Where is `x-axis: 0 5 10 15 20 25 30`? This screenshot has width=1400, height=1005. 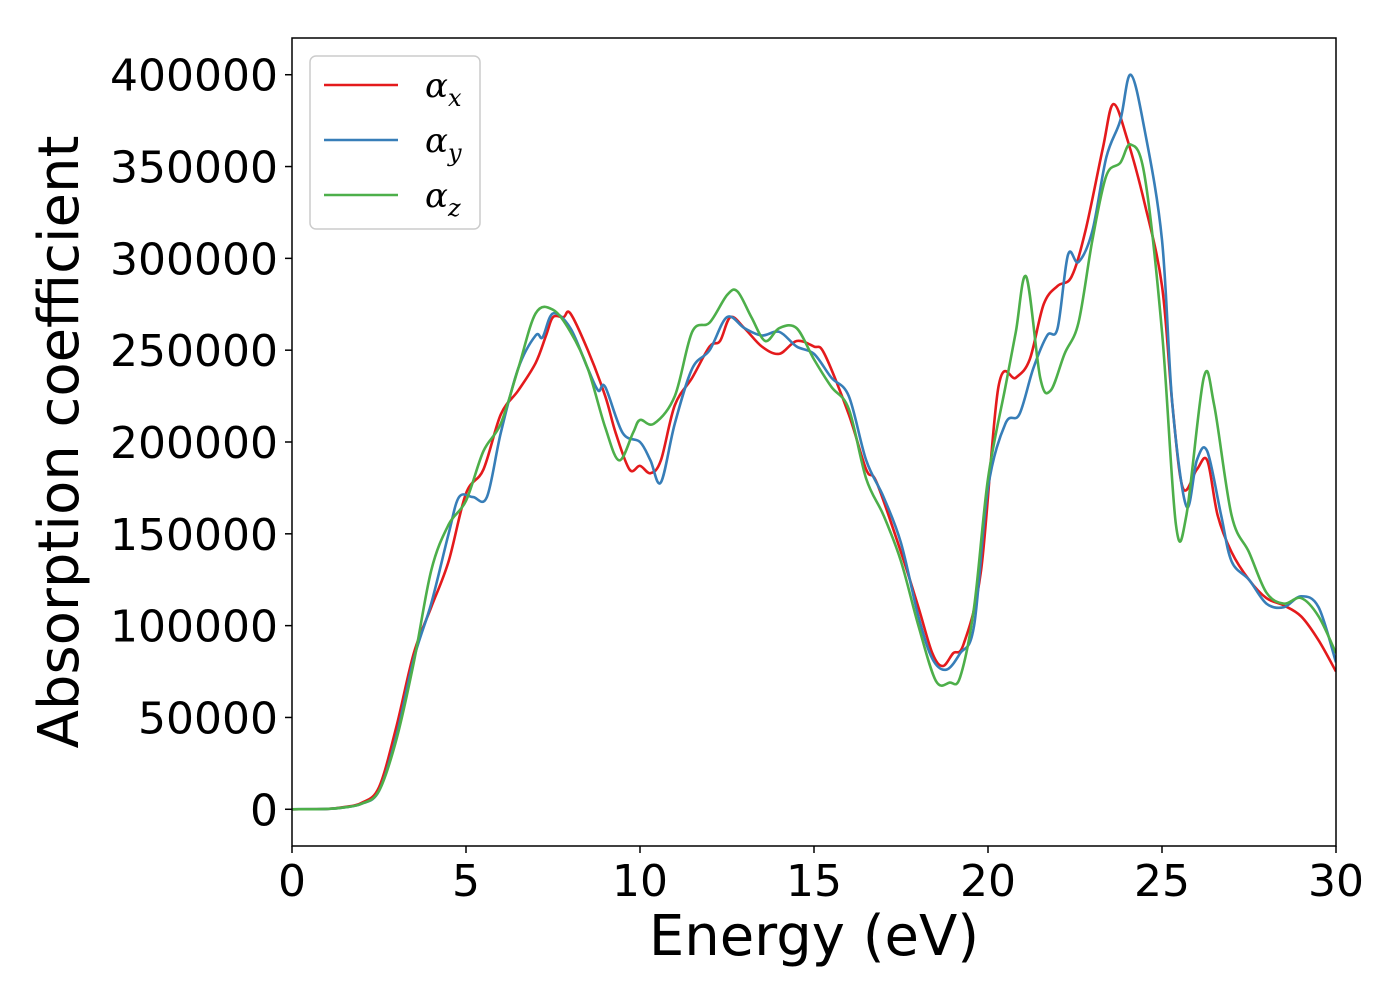
x-axis: 0 5 10 15 20 25 30 is located at coordinates (821, 876).